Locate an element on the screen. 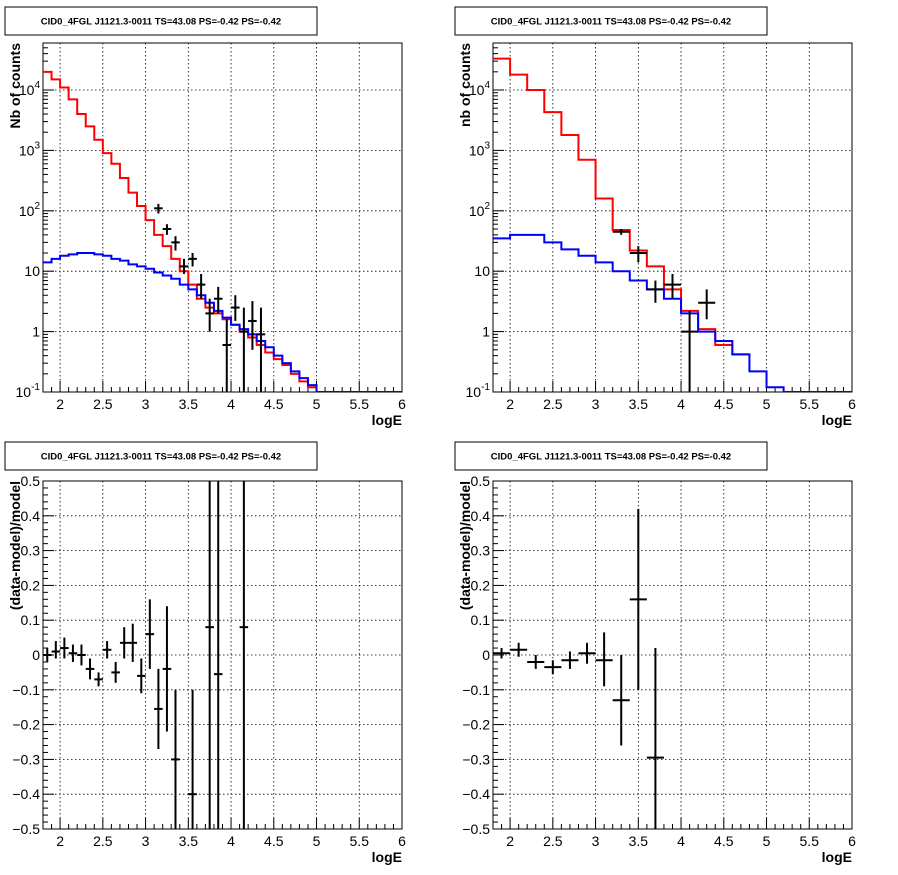  y-tick-label: 10³ is located at coordinates (30, 149).